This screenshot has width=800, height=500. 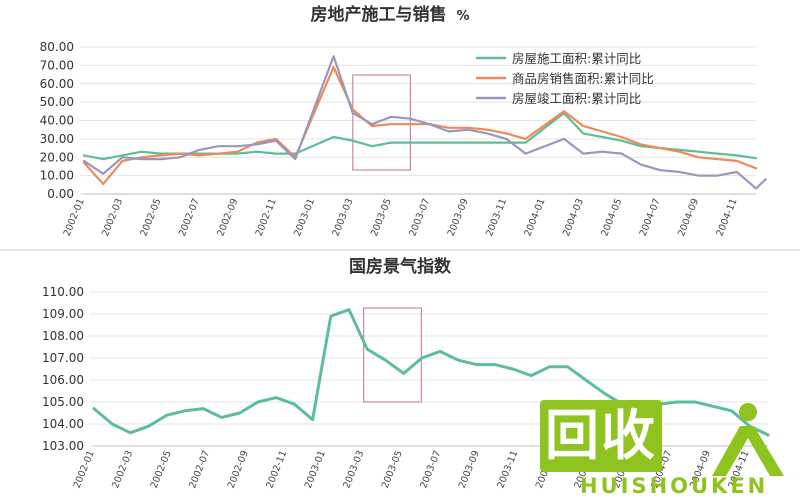 What do you see at coordinates (378, 14) in the screenshot?
I see `chart-title-text: 房地产施工与销售` at bounding box center [378, 14].